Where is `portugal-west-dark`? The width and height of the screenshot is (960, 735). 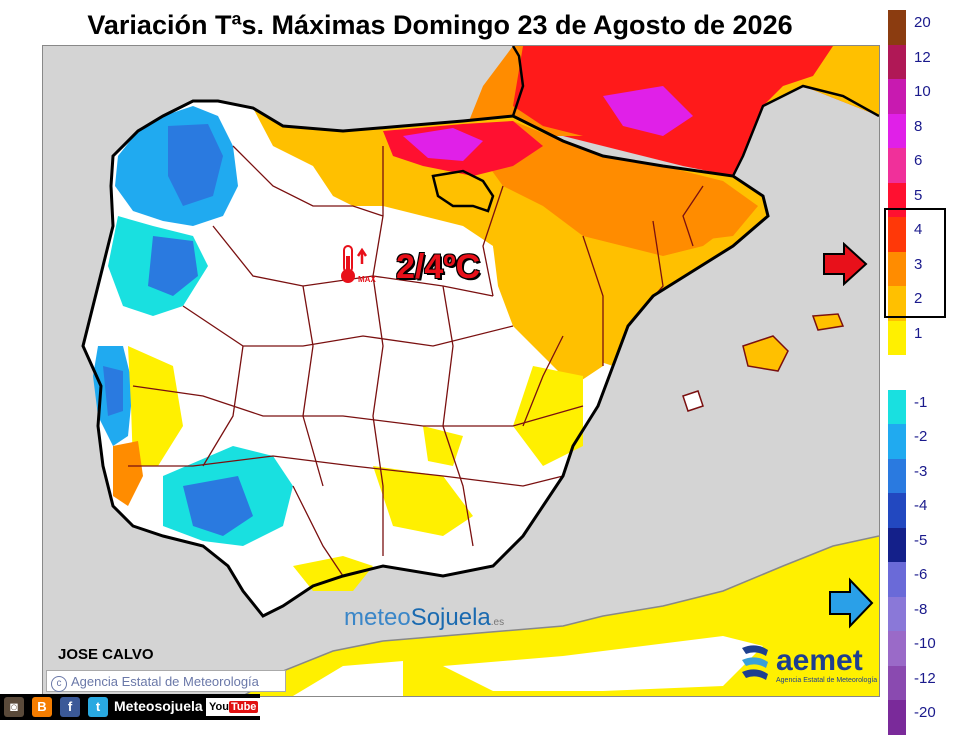 portugal-west-dark is located at coordinates (113, 391).